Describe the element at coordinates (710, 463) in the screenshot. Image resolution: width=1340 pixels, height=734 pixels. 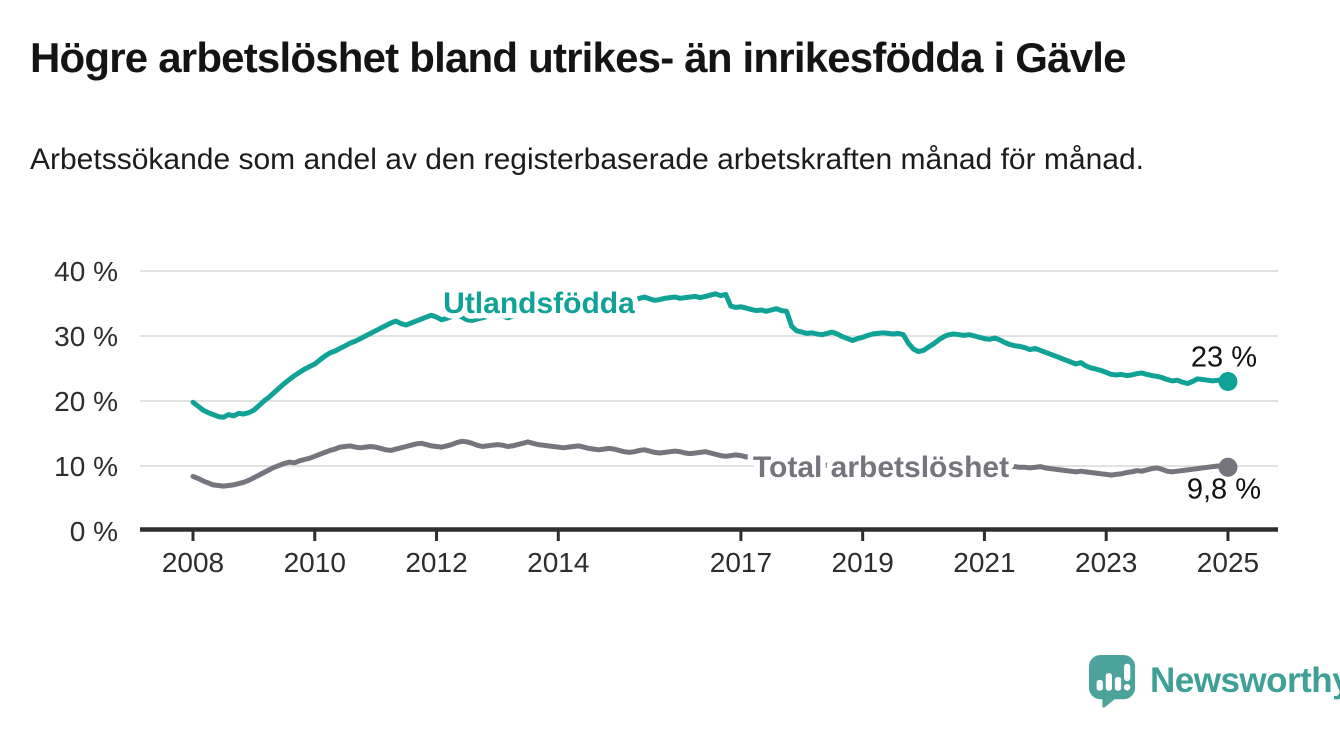
I see `series-line-total-arbetsloshet` at that location.